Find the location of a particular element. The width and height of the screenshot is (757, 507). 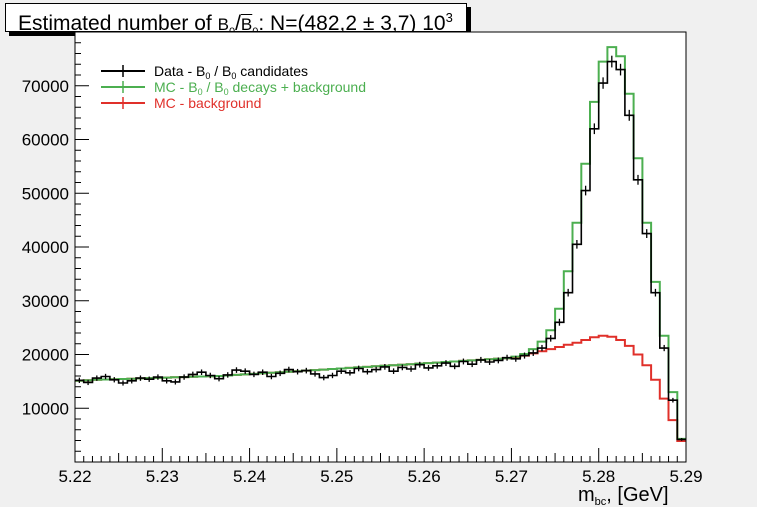

legend-item: MC - B0 / B0 decays + background is located at coordinates (233, 88).